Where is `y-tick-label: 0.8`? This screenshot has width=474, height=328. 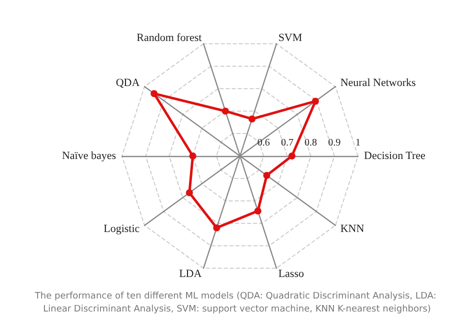
y-tick-label: 0.8 is located at coordinates (311, 143).